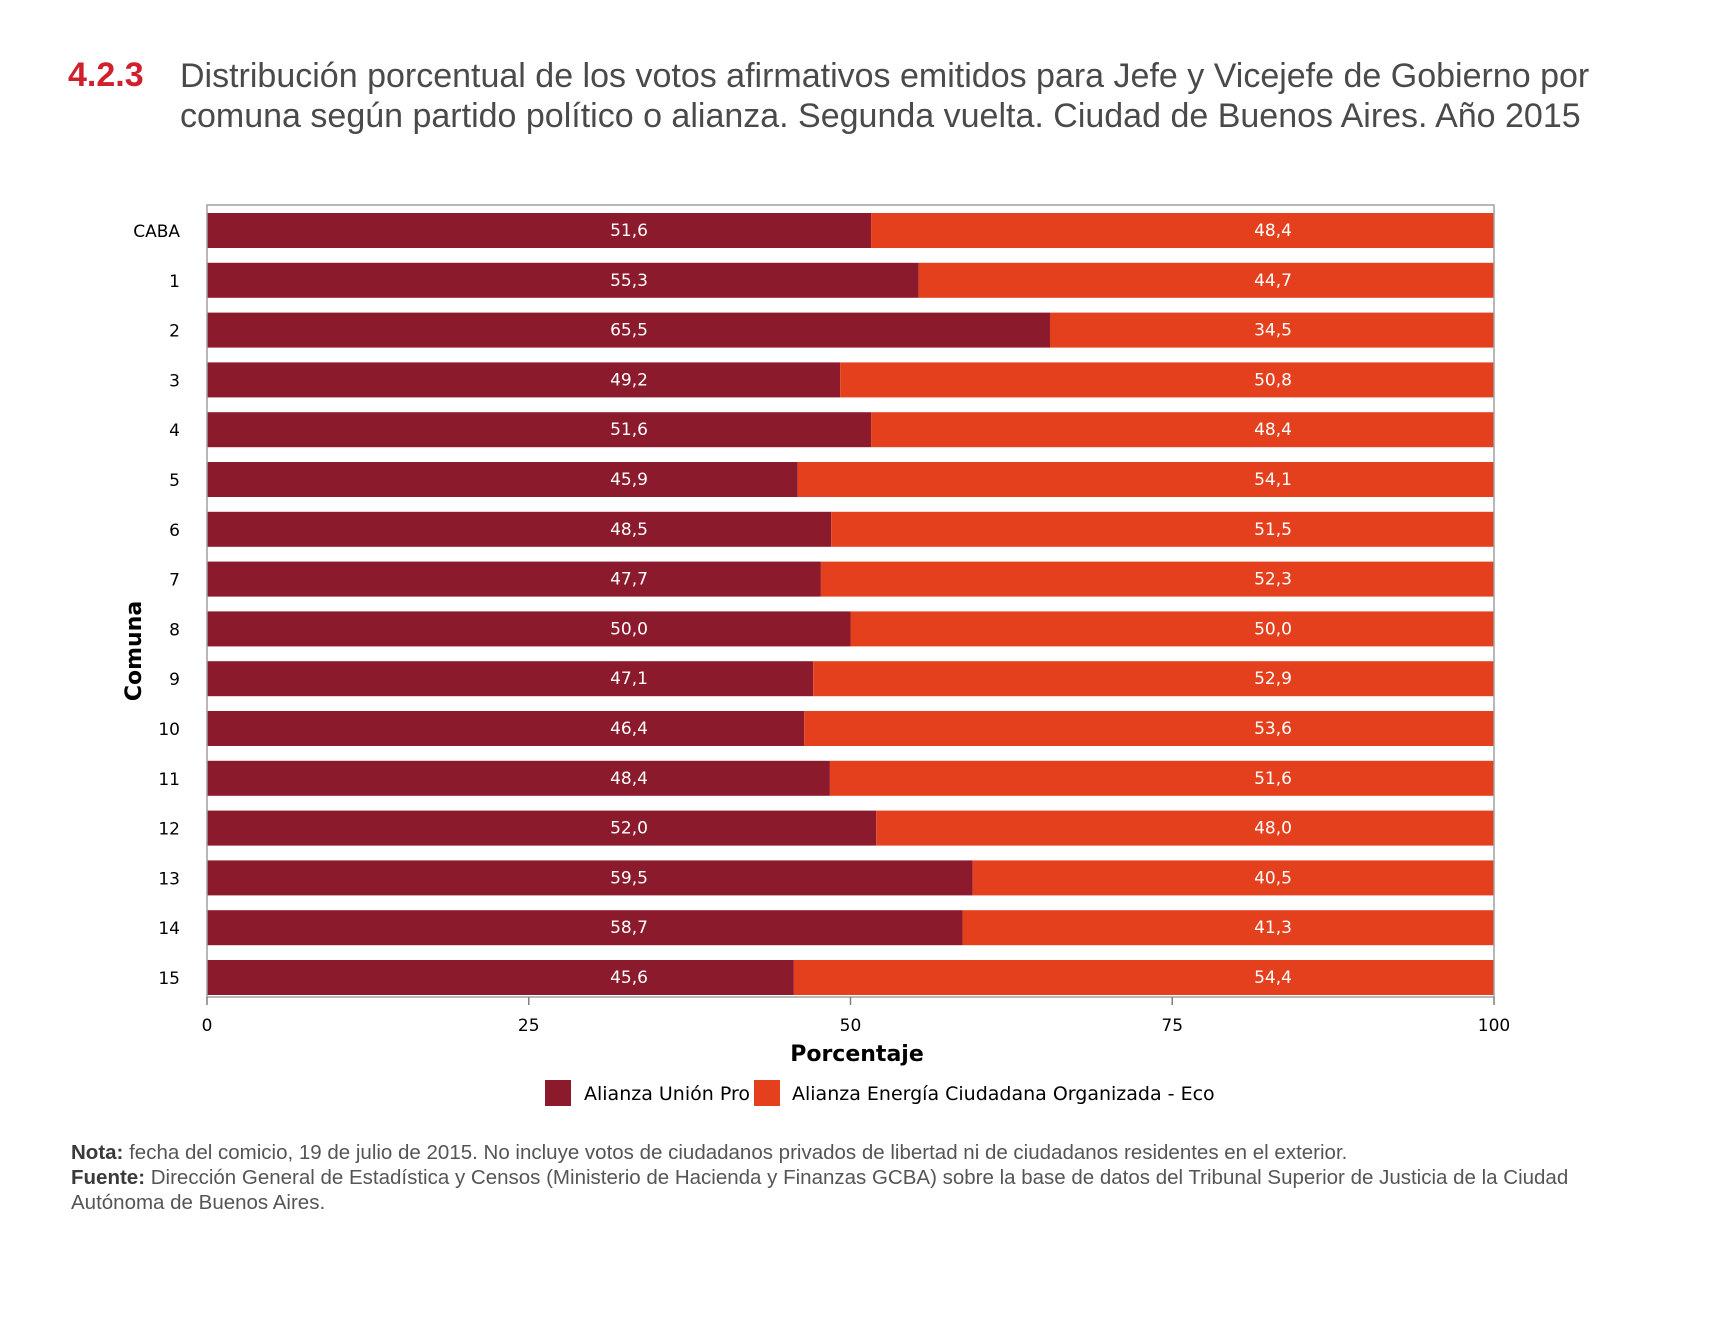 Image resolution: width=1732 pixels, height=1322 pixels. Describe the element at coordinates (156, 232) in the screenshot. I see `y-tick-label: CABA` at that location.